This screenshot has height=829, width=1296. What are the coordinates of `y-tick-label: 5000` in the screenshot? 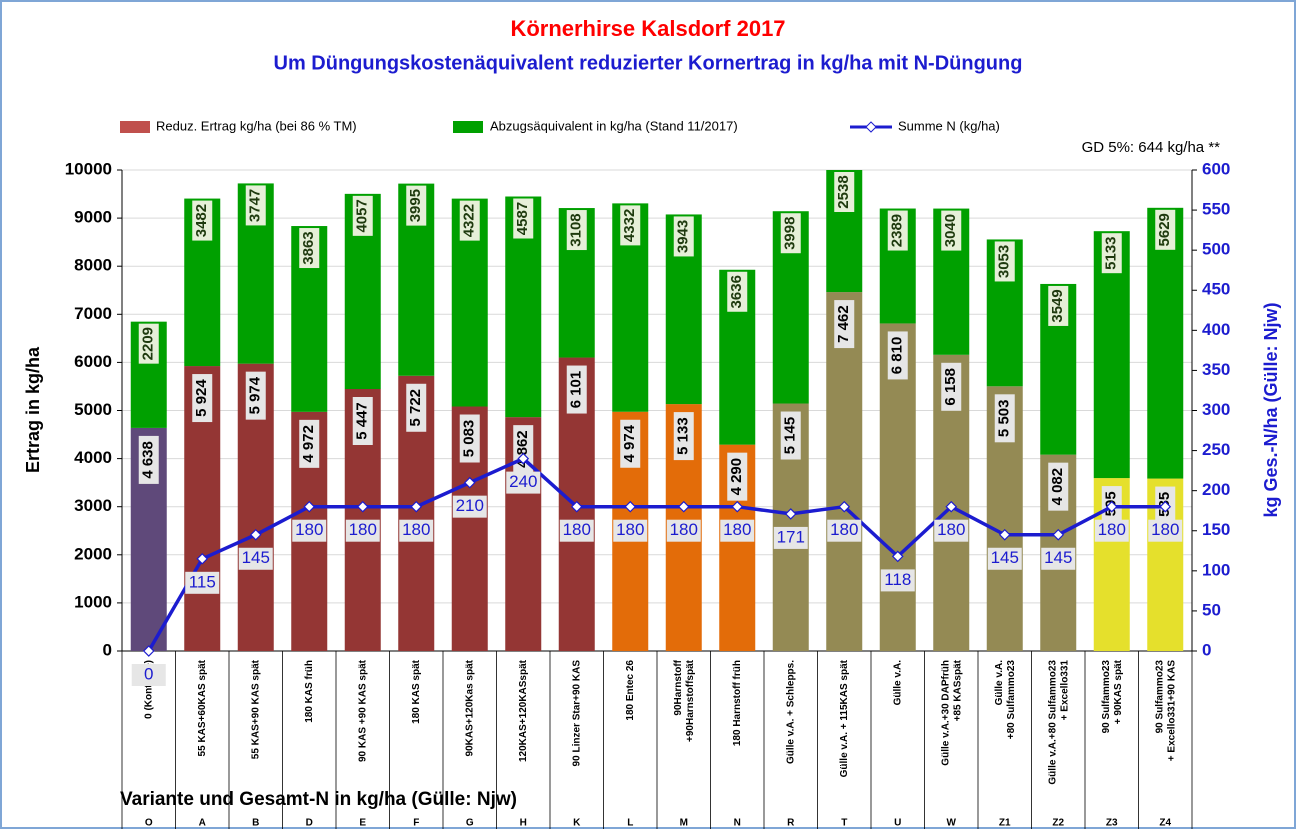 It's located at (93, 409).